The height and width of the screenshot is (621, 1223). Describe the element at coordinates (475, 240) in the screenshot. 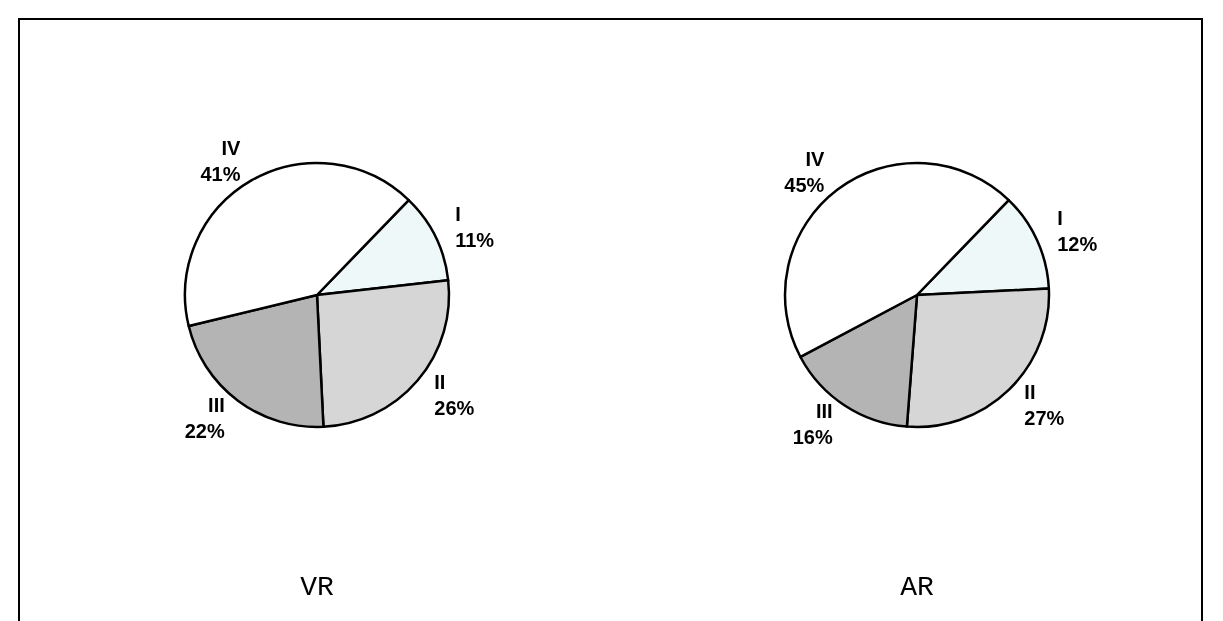

I see `data-label: 11%` at that location.